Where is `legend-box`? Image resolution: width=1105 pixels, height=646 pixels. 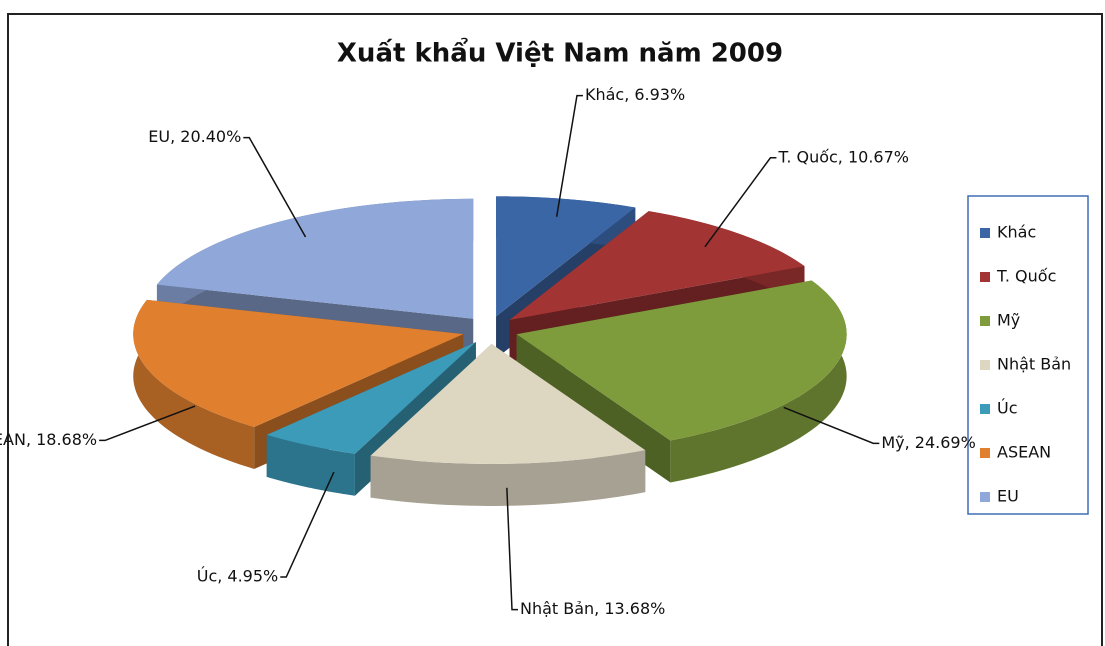 legend-box is located at coordinates (1028, 355).